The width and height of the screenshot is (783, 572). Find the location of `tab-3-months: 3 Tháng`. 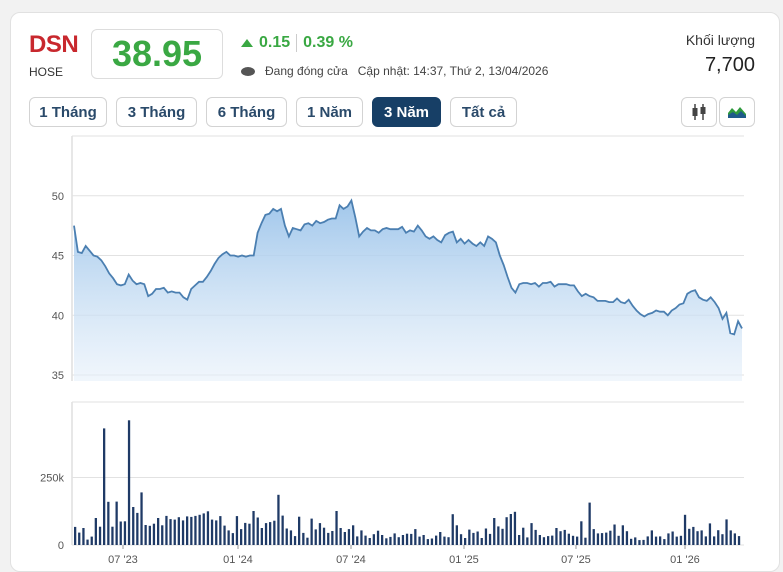

tab-3-months: 3 Tháng is located at coordinates (156, 112).